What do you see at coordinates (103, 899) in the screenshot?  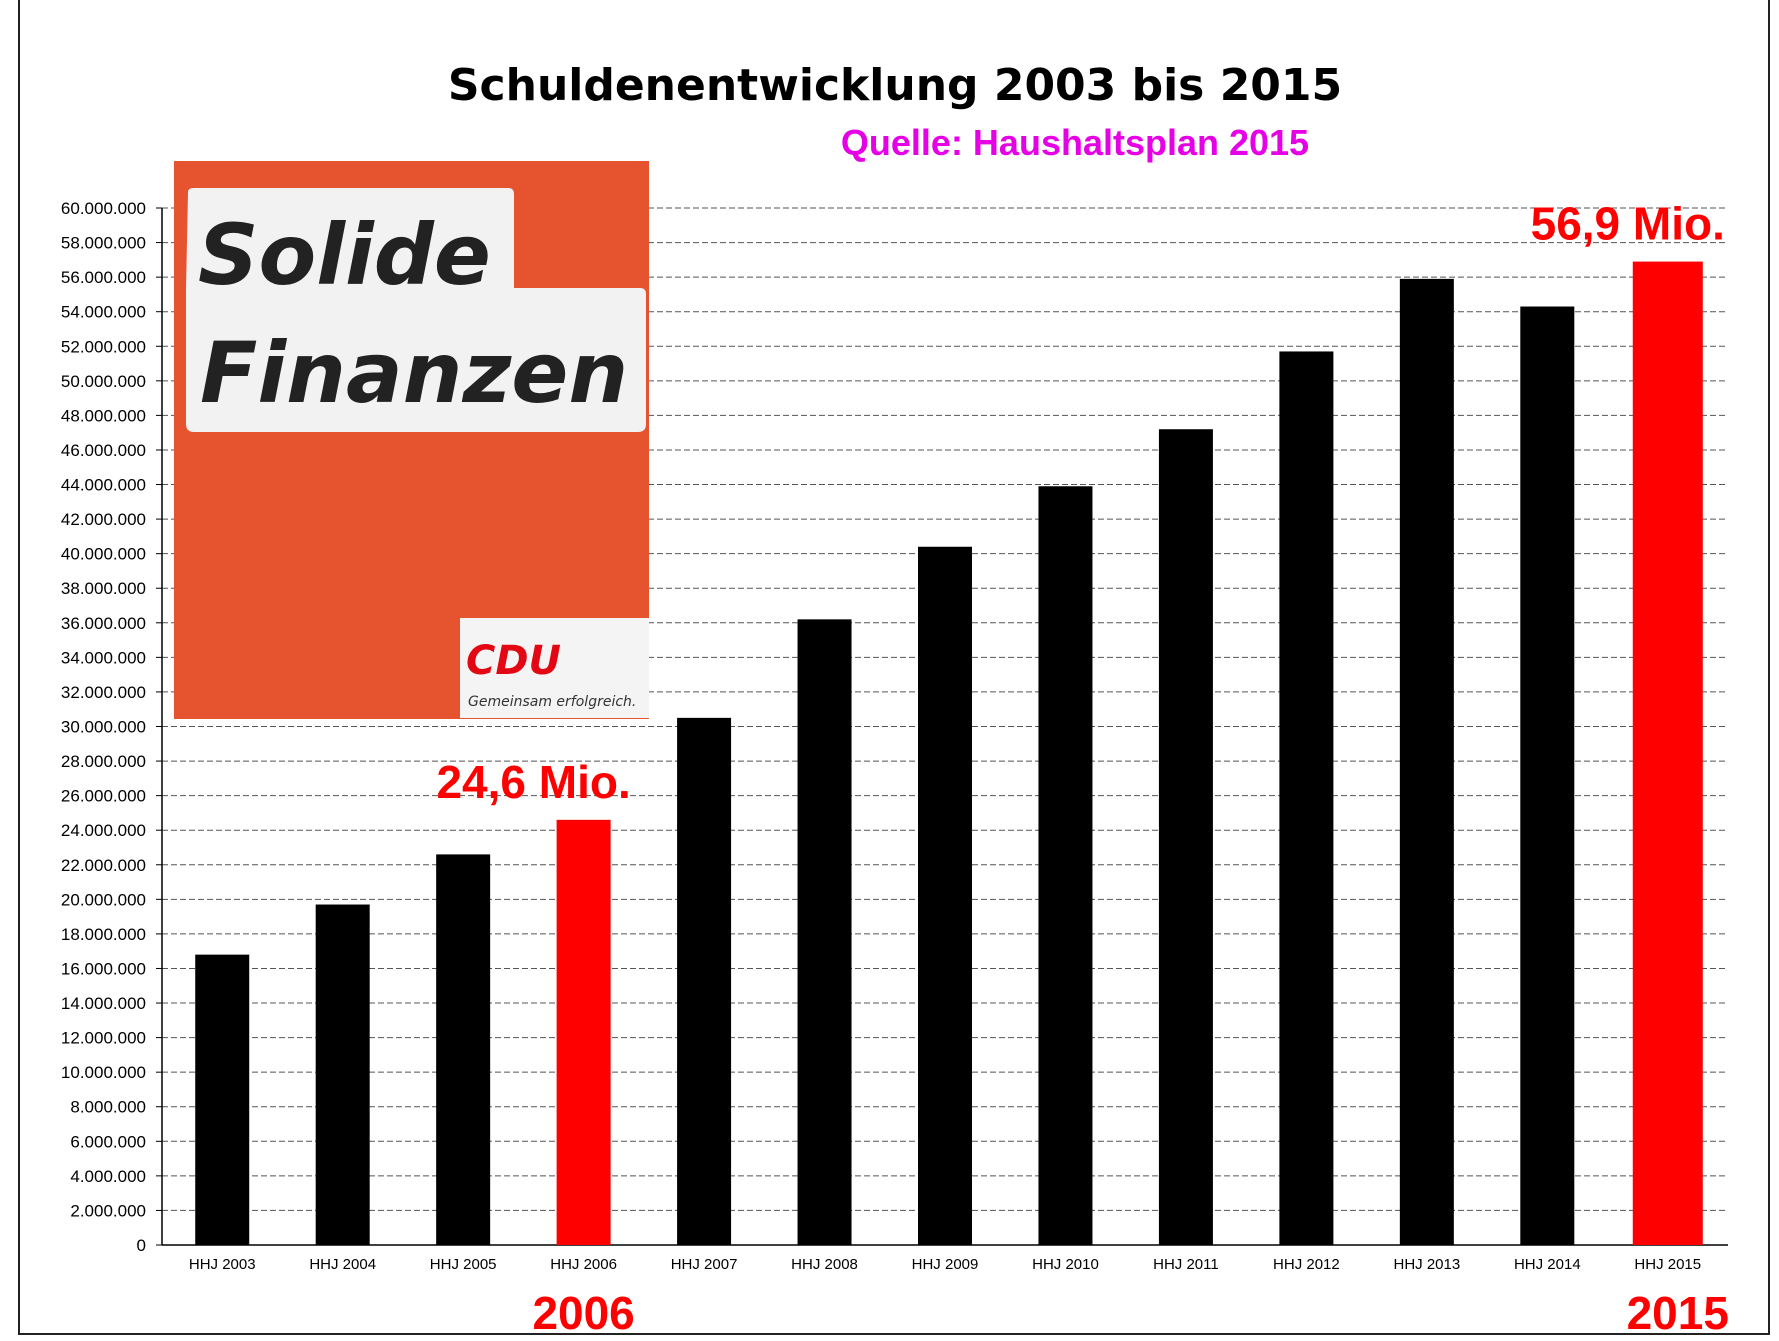 I see `y-tick-label: 20.000.000` at bounding box center [103, 899].